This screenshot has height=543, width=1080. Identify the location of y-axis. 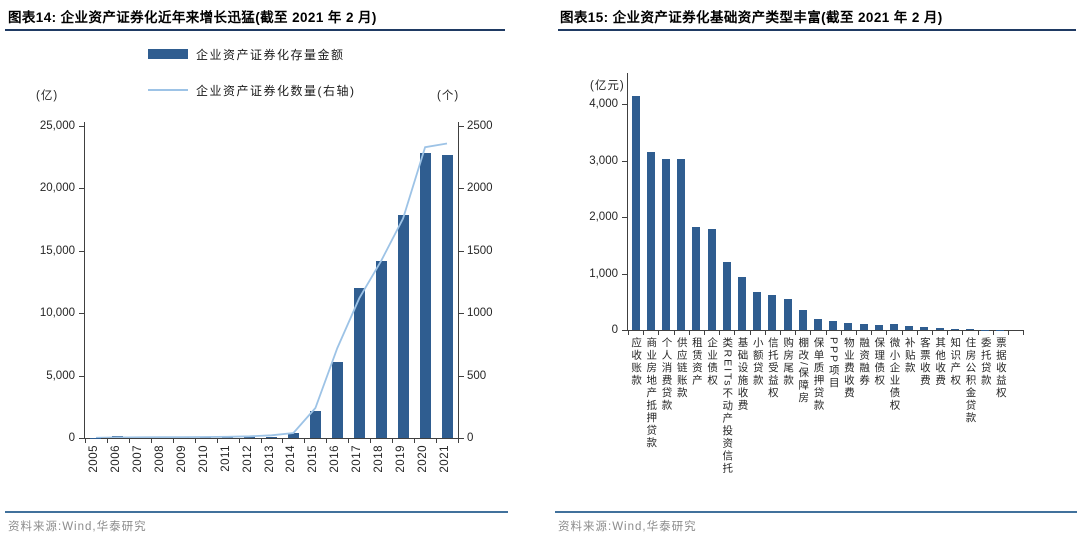
(627, 202).